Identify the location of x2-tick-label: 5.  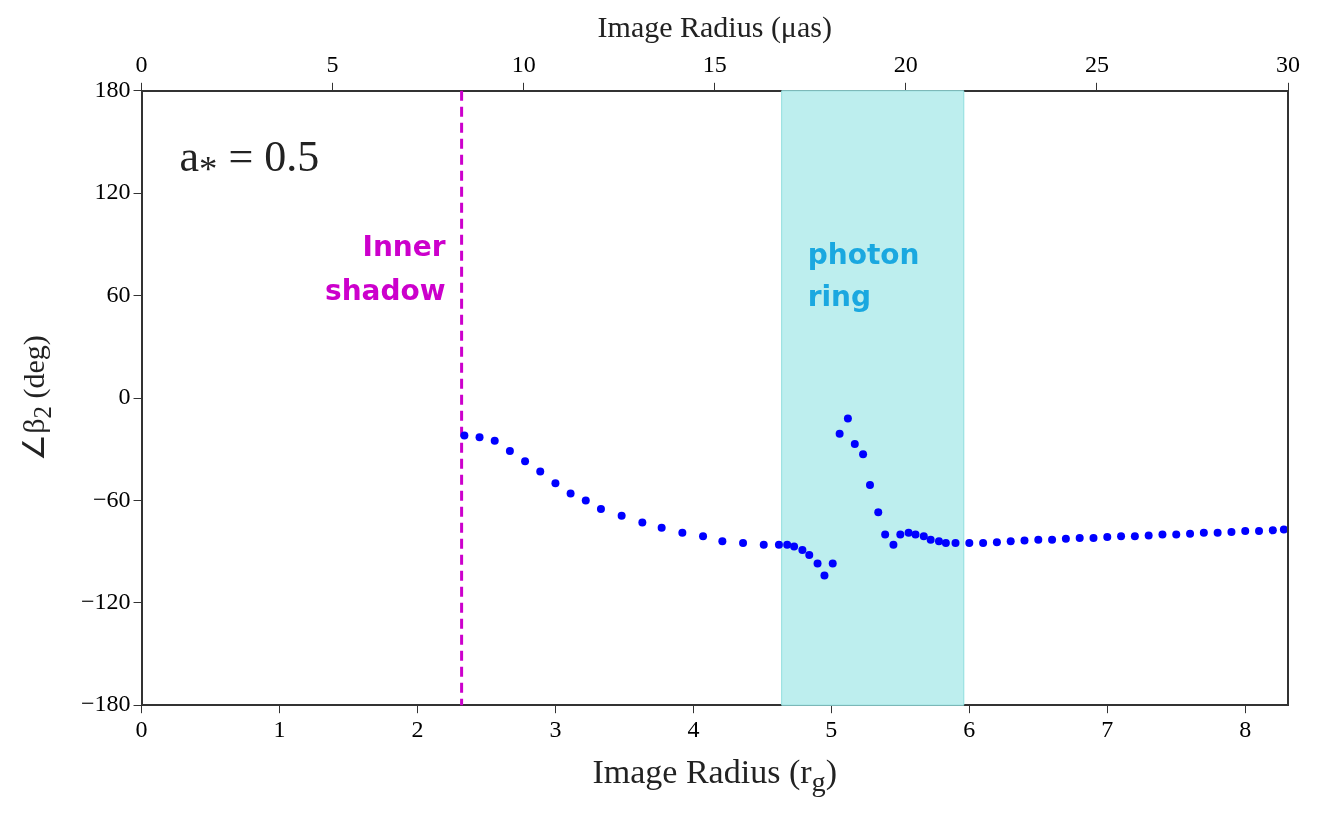
(332, 63).